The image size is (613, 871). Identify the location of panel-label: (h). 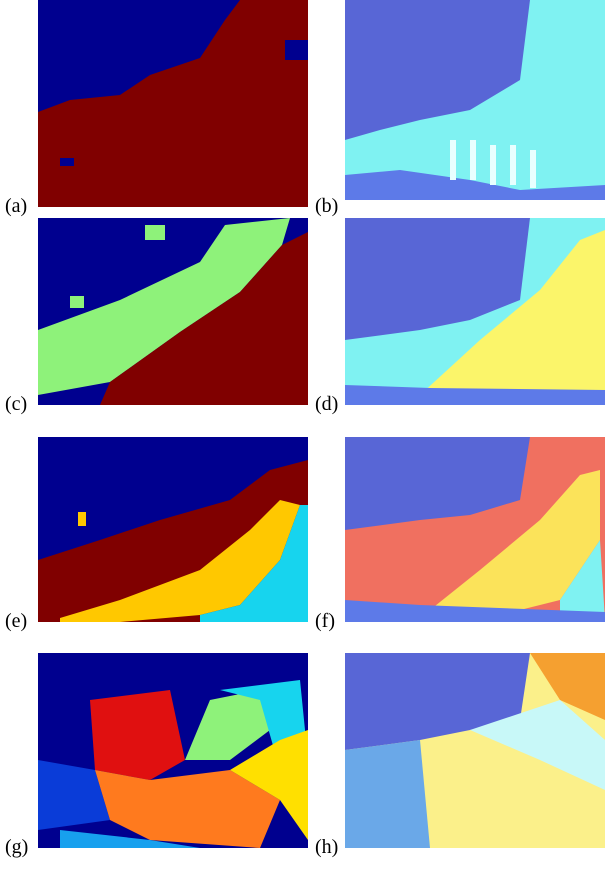
(326, 847).